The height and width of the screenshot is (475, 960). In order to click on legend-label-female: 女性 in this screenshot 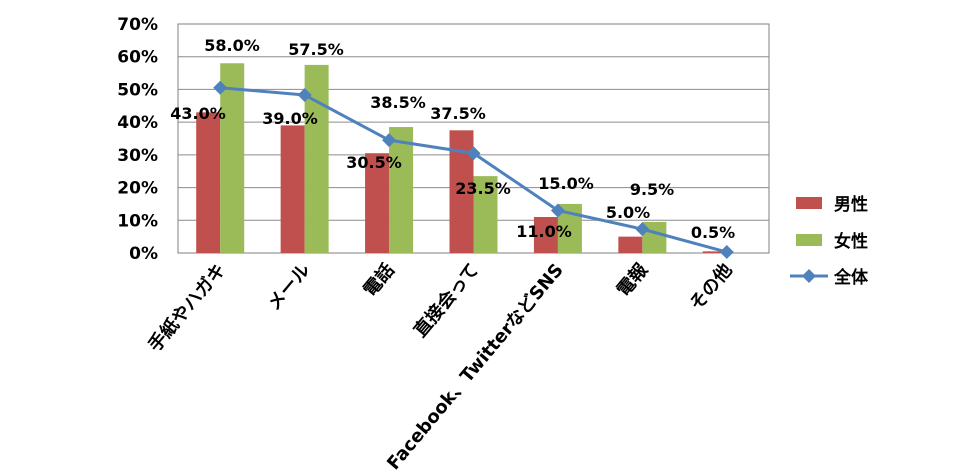, I will do `click(851, 241)`.